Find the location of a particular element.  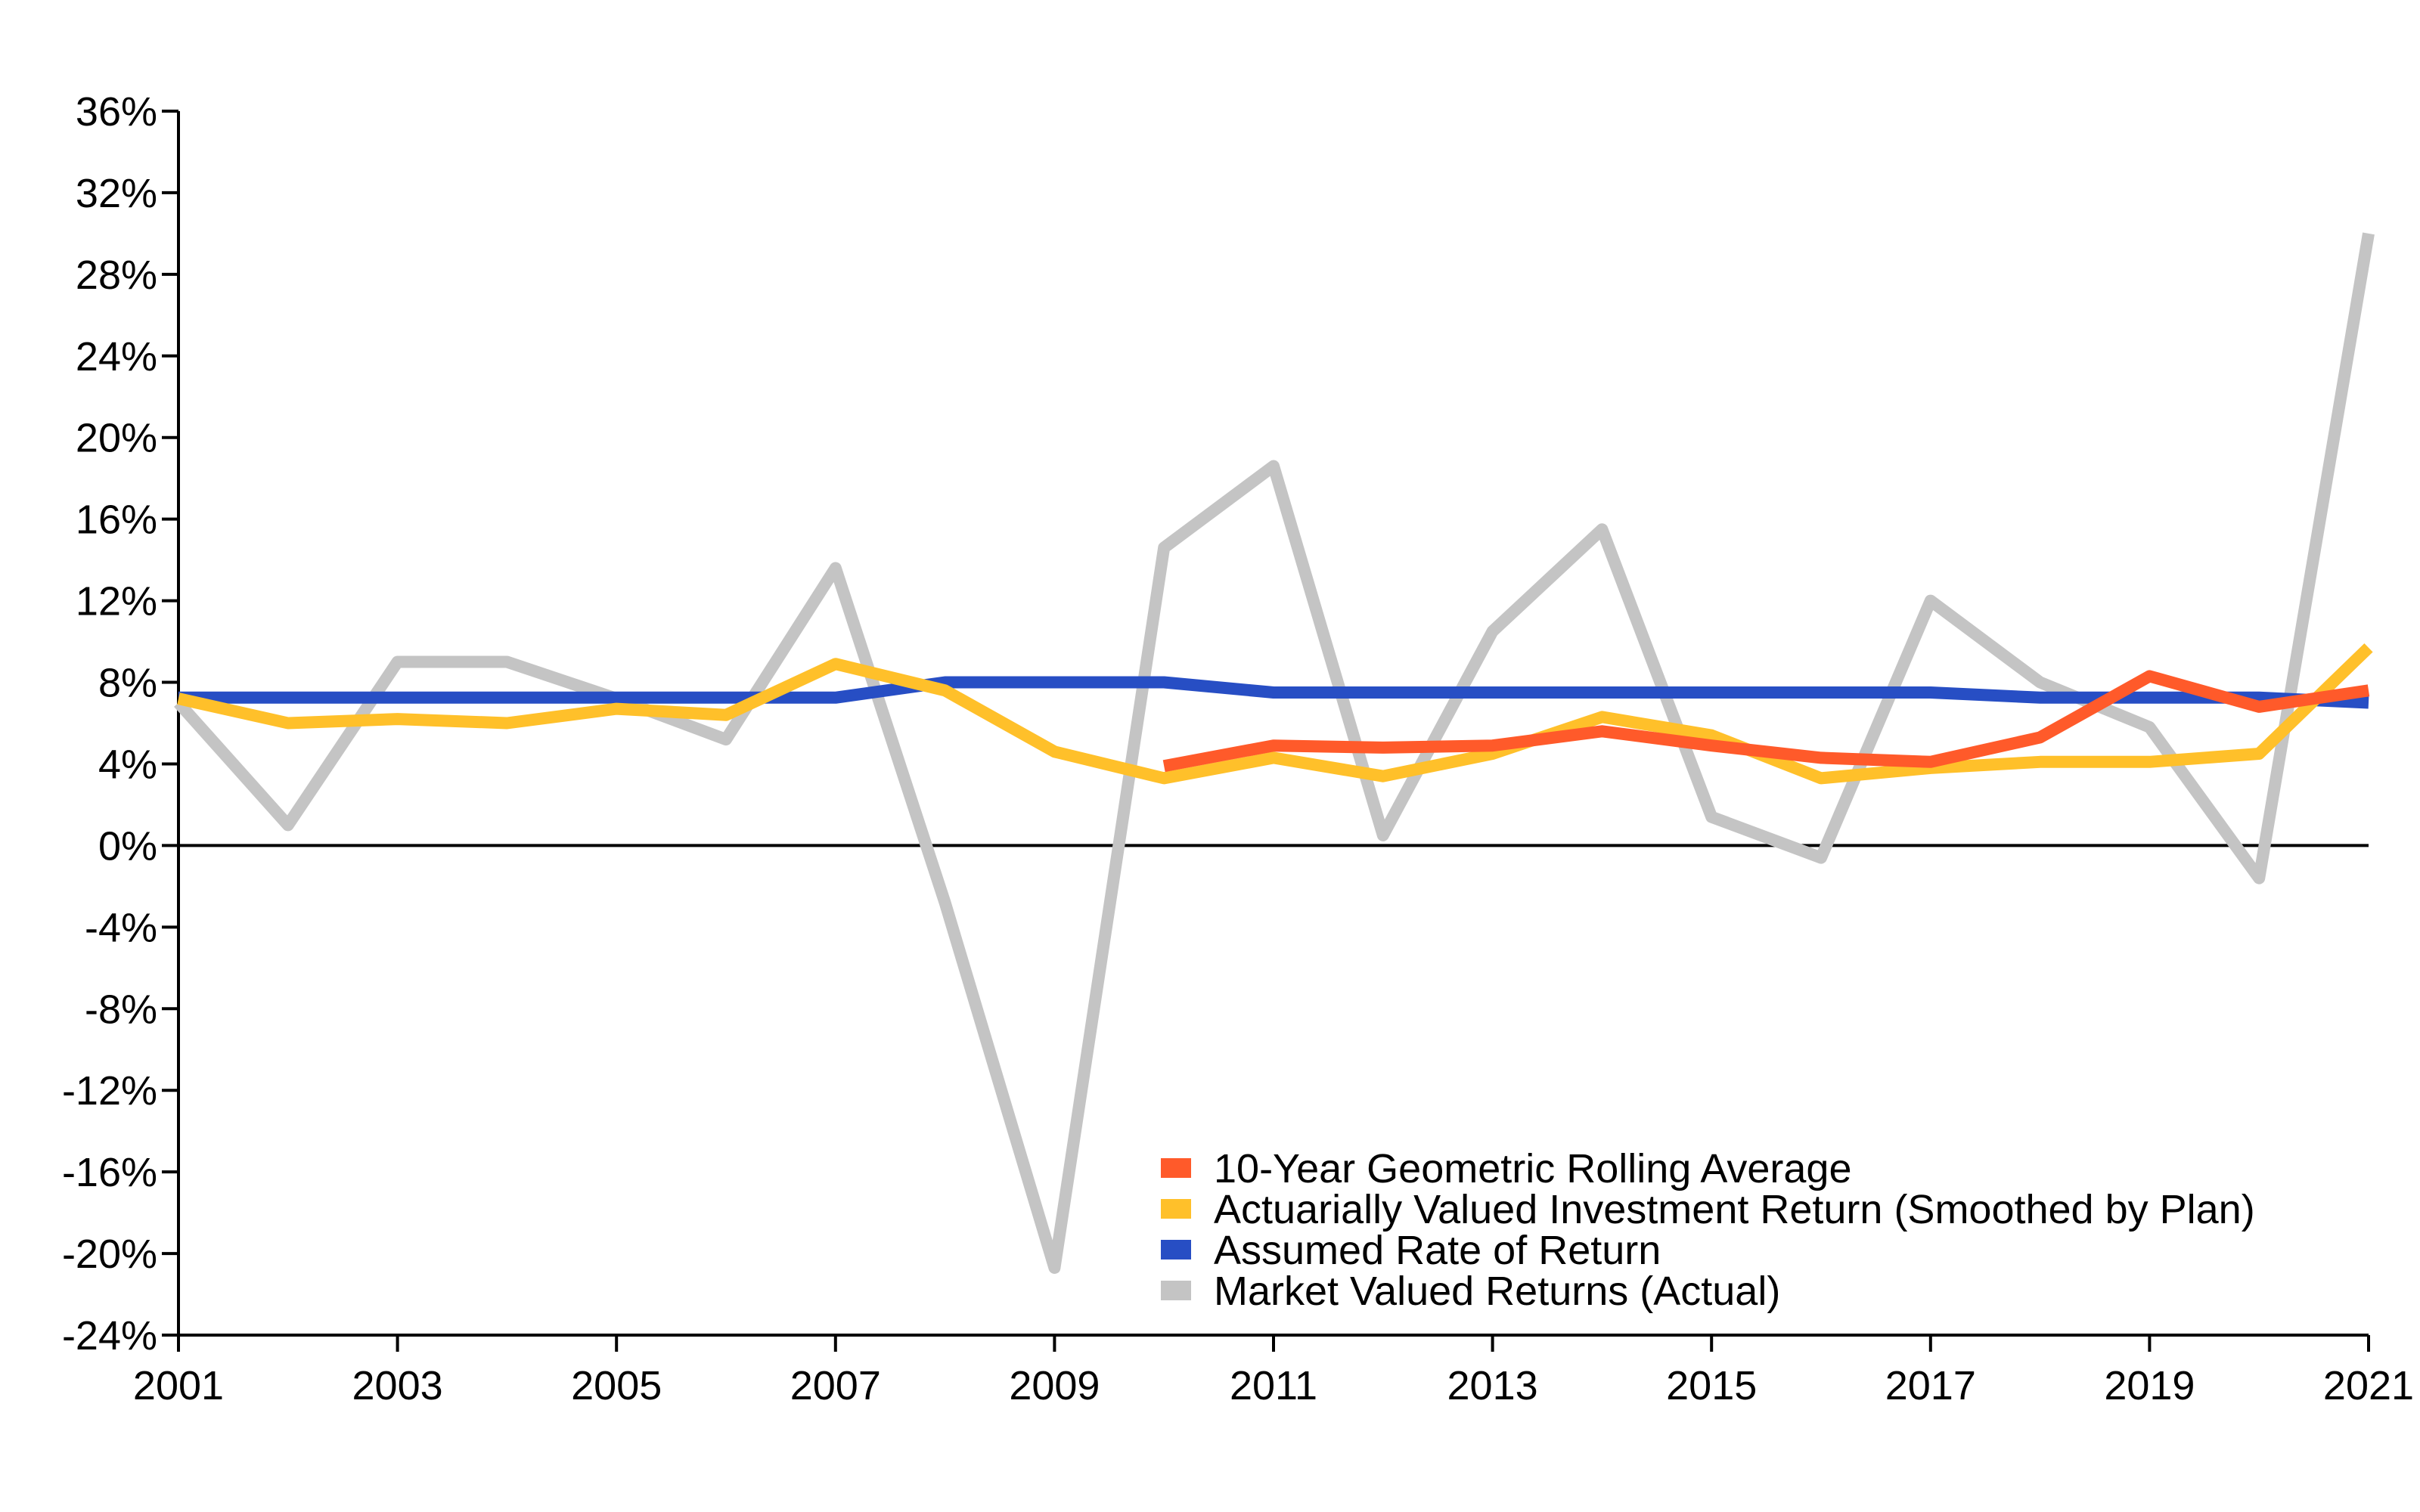

y-tick-label: -8% is located at coordinates (121, 1009).